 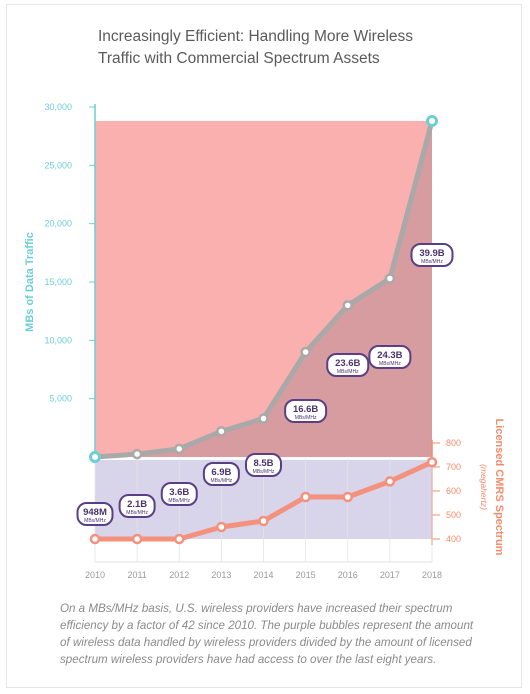 What do you see at coordinates (306, 575) in the screenshot?
I see `x-axis-tick-label: 2015` at bounding box center [306, 575].